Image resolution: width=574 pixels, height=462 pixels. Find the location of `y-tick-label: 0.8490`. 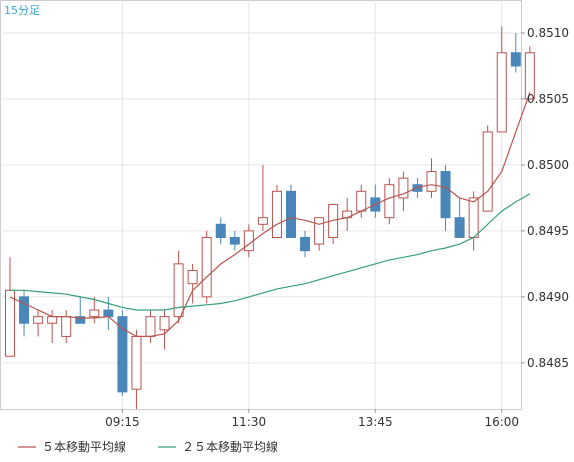

y-tick-label: 0.8490 is located at coordinates (548, 297).